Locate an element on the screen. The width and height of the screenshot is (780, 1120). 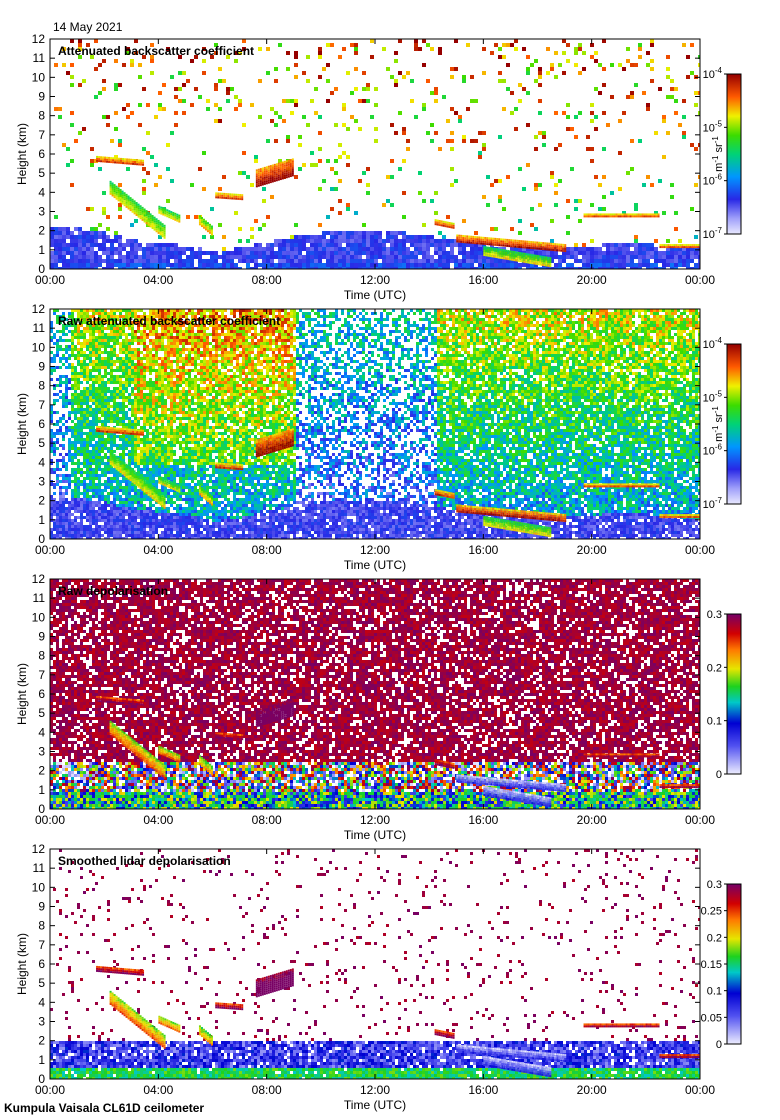
colorbar-unit: m-1 sr-1 is located at coordinates (718, 424).